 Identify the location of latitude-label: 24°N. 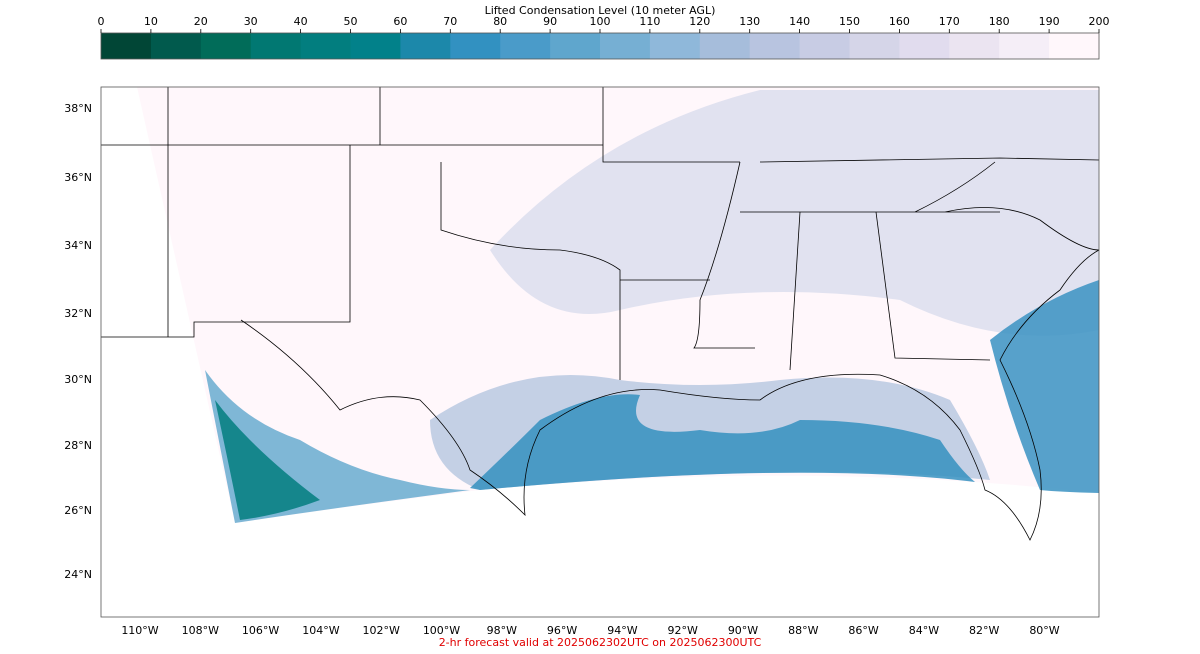
(78, 574).